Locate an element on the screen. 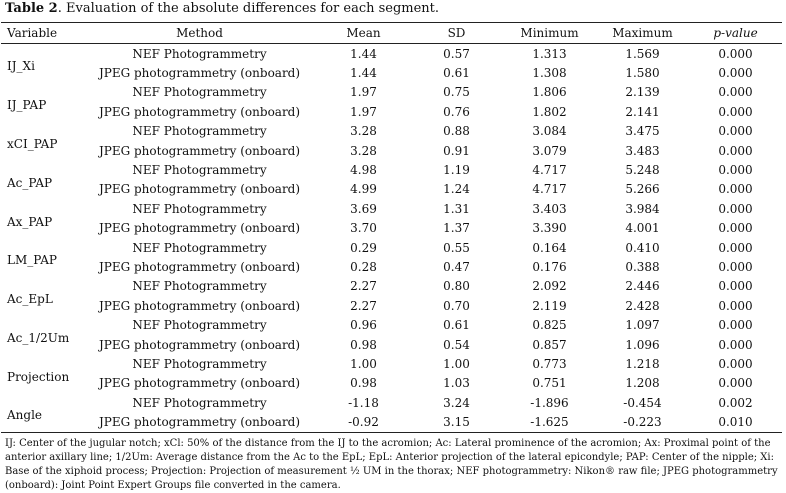  cell-minimum: 0.857 is located at coordinates (549, 344).